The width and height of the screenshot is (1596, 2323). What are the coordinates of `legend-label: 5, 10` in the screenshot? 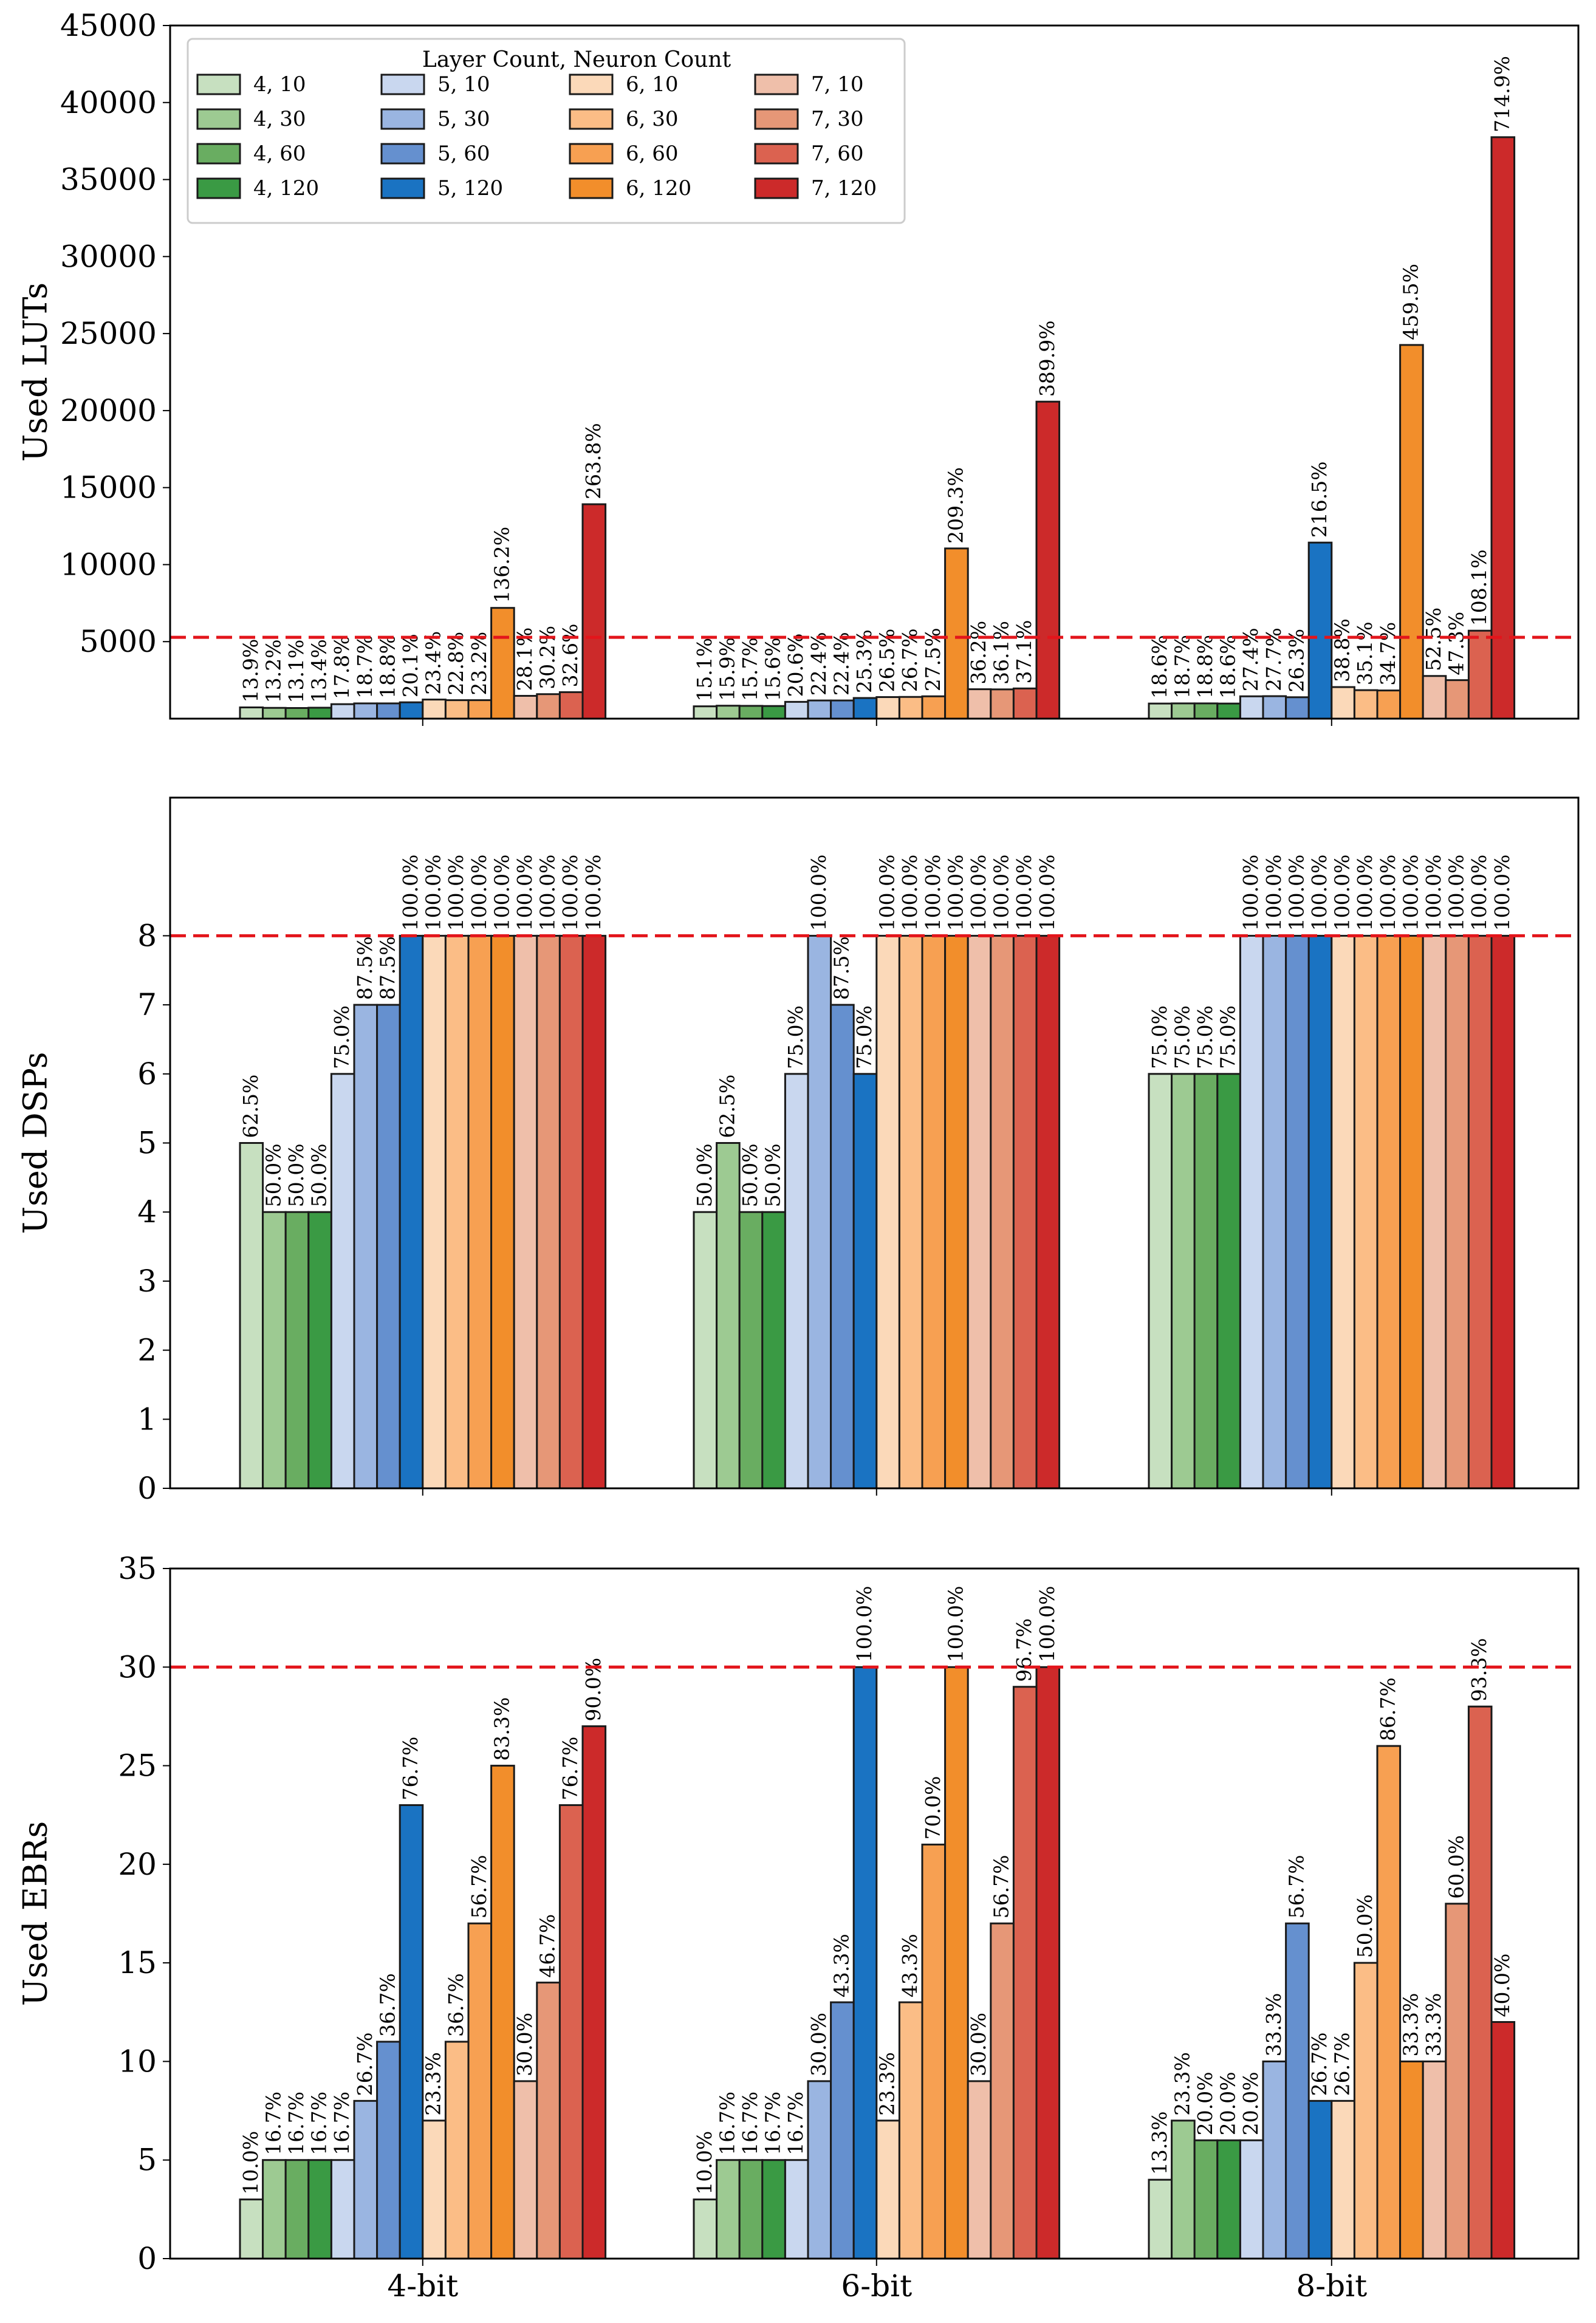 It's located at (464, 84).